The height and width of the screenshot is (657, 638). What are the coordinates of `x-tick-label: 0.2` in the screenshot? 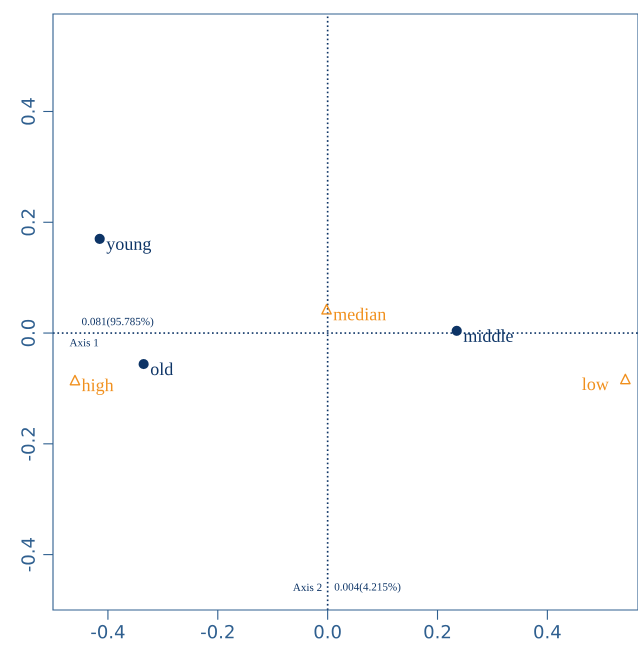 It's located at (437, 631).